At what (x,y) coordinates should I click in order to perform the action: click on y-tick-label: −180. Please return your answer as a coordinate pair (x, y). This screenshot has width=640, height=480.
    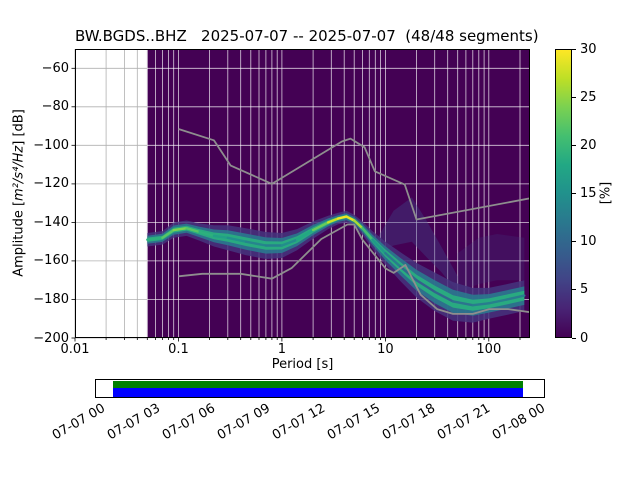
    Looking at the image, I should click on (51, 299).